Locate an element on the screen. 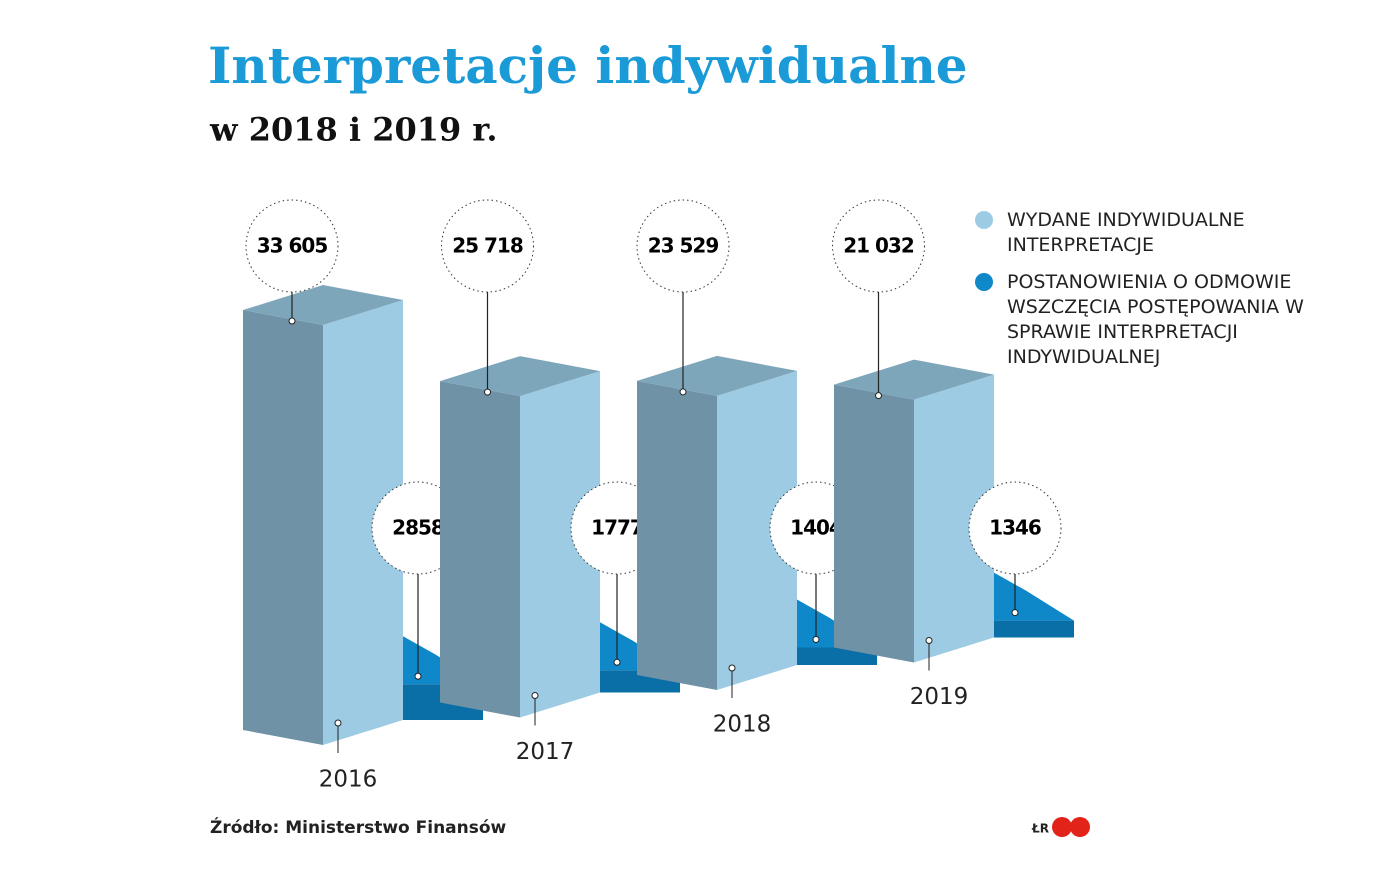  value-label: 33 605 is located at coordinates (292, 246).